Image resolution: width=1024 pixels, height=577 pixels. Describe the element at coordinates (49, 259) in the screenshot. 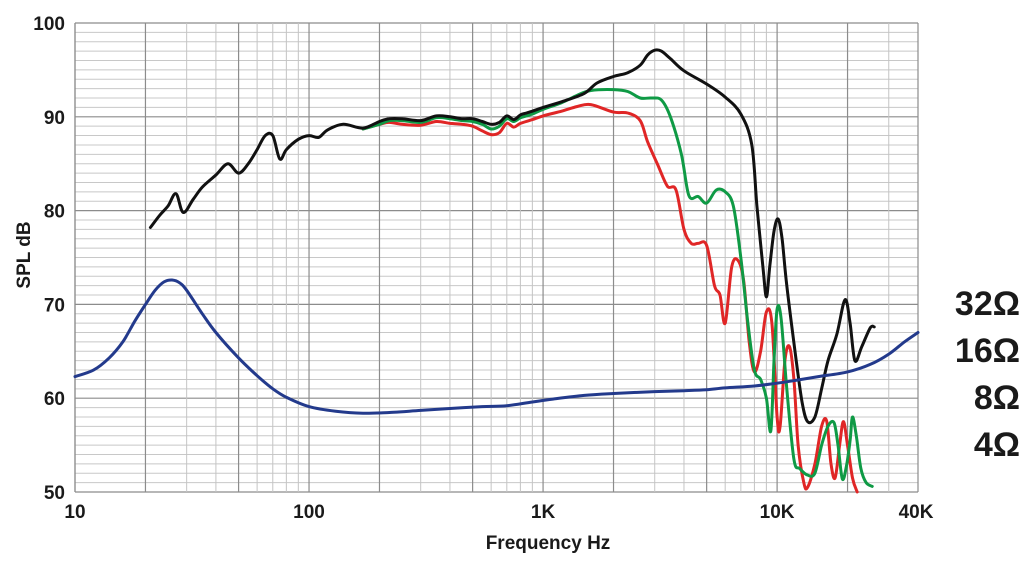

I see `y-axis-ticks: 50 60 70 80 90 100` at that location.